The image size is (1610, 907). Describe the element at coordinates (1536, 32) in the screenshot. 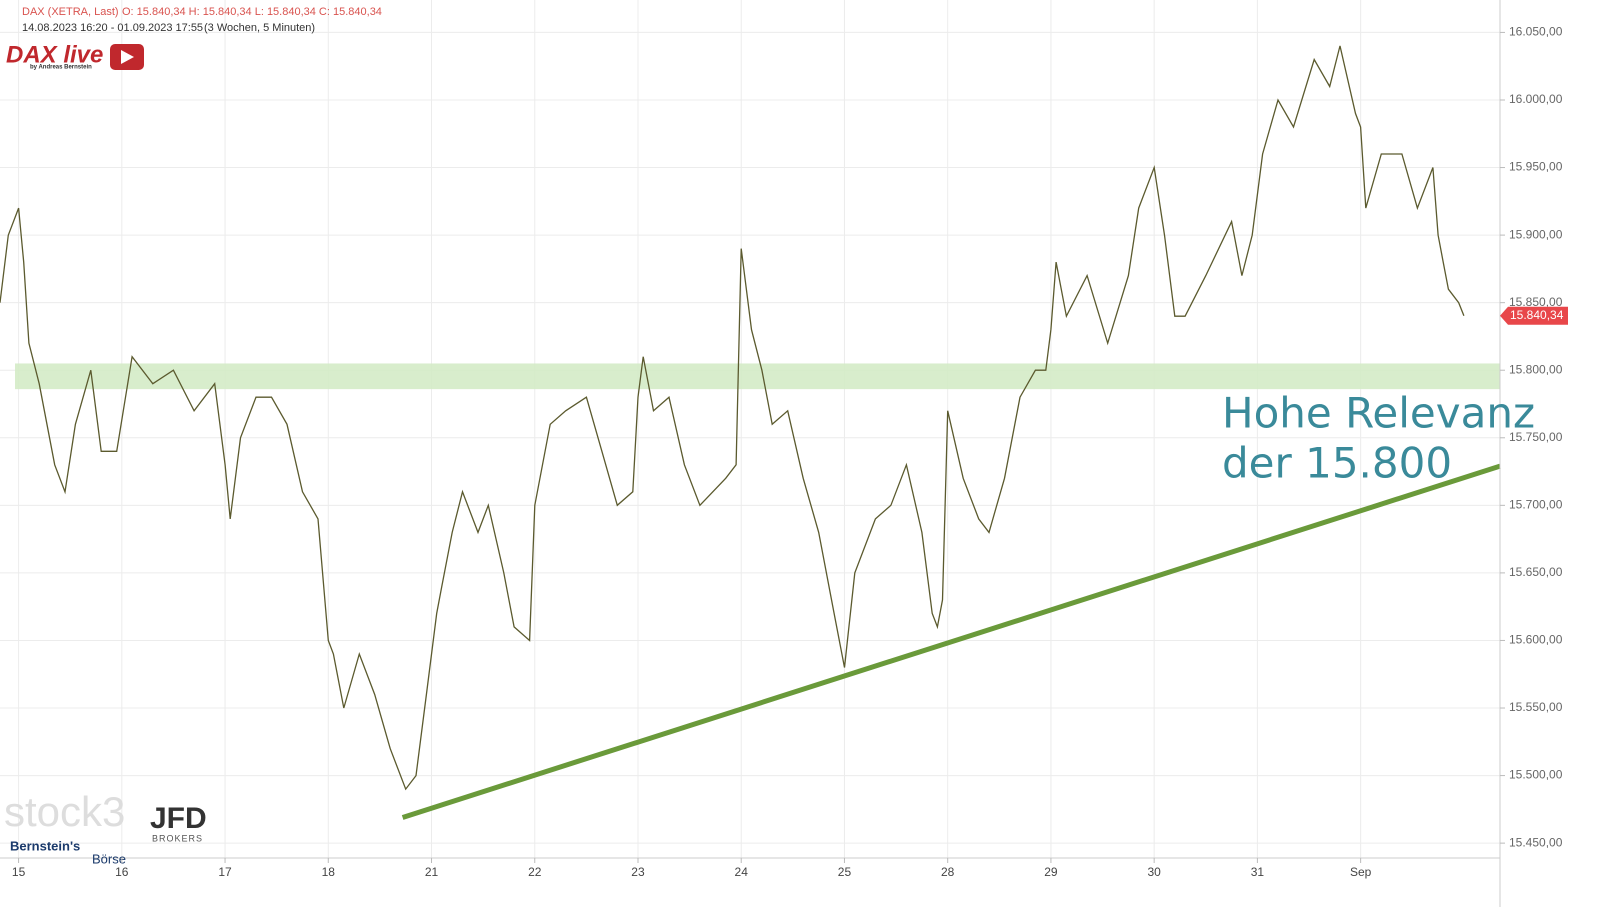

I see `y-tick-label: 16.050,00` at that location.